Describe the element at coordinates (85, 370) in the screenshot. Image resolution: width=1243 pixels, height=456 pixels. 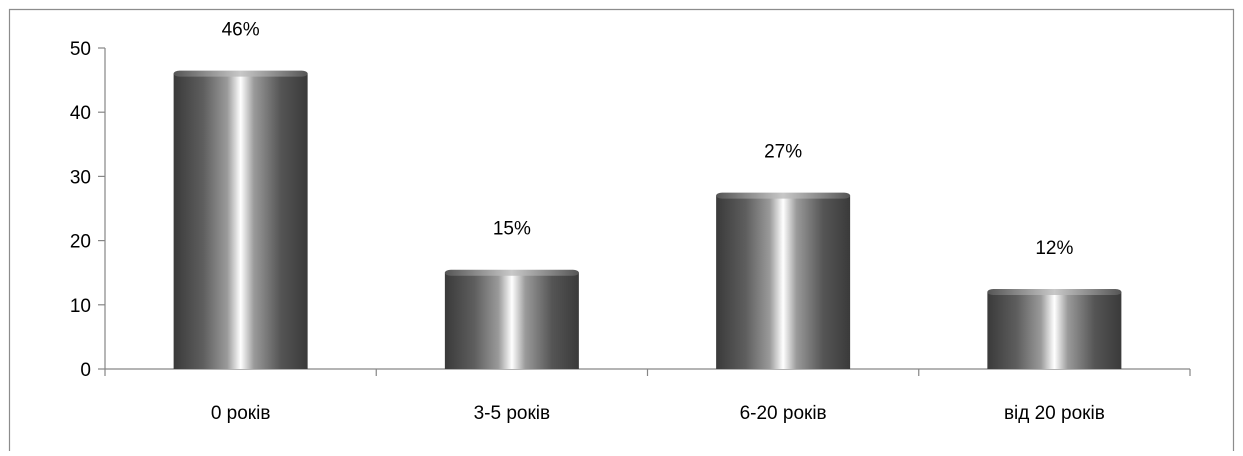
I see `y-tick-label: 0` at that location.